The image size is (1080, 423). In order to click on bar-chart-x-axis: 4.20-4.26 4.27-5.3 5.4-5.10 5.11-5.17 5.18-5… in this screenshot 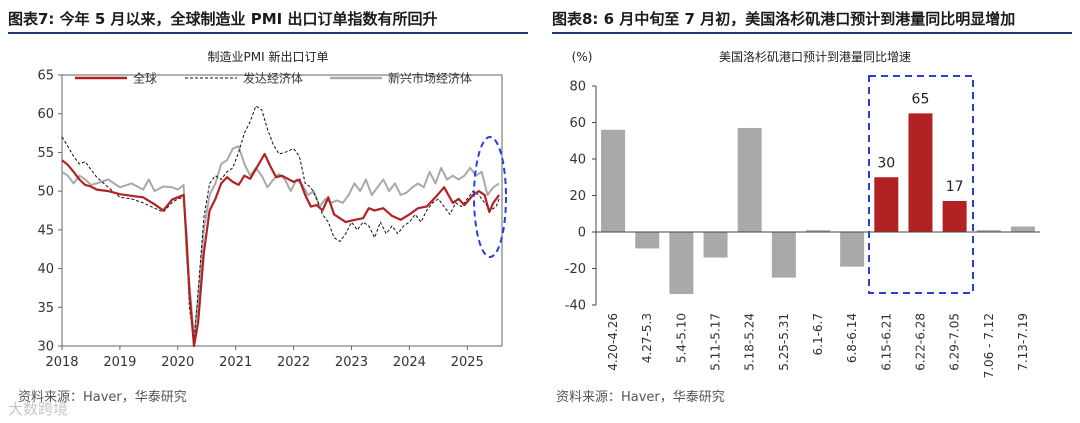, I will do `click(818, 345)`.